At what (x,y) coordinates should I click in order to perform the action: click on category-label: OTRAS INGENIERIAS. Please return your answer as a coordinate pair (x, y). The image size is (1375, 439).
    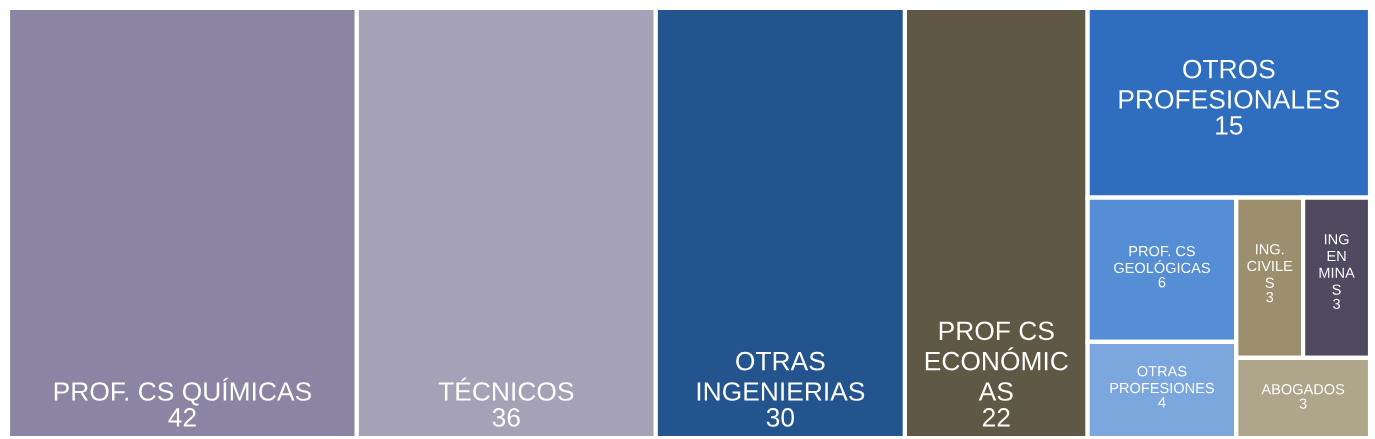
    Looking at the image, I should click on (781, 376).